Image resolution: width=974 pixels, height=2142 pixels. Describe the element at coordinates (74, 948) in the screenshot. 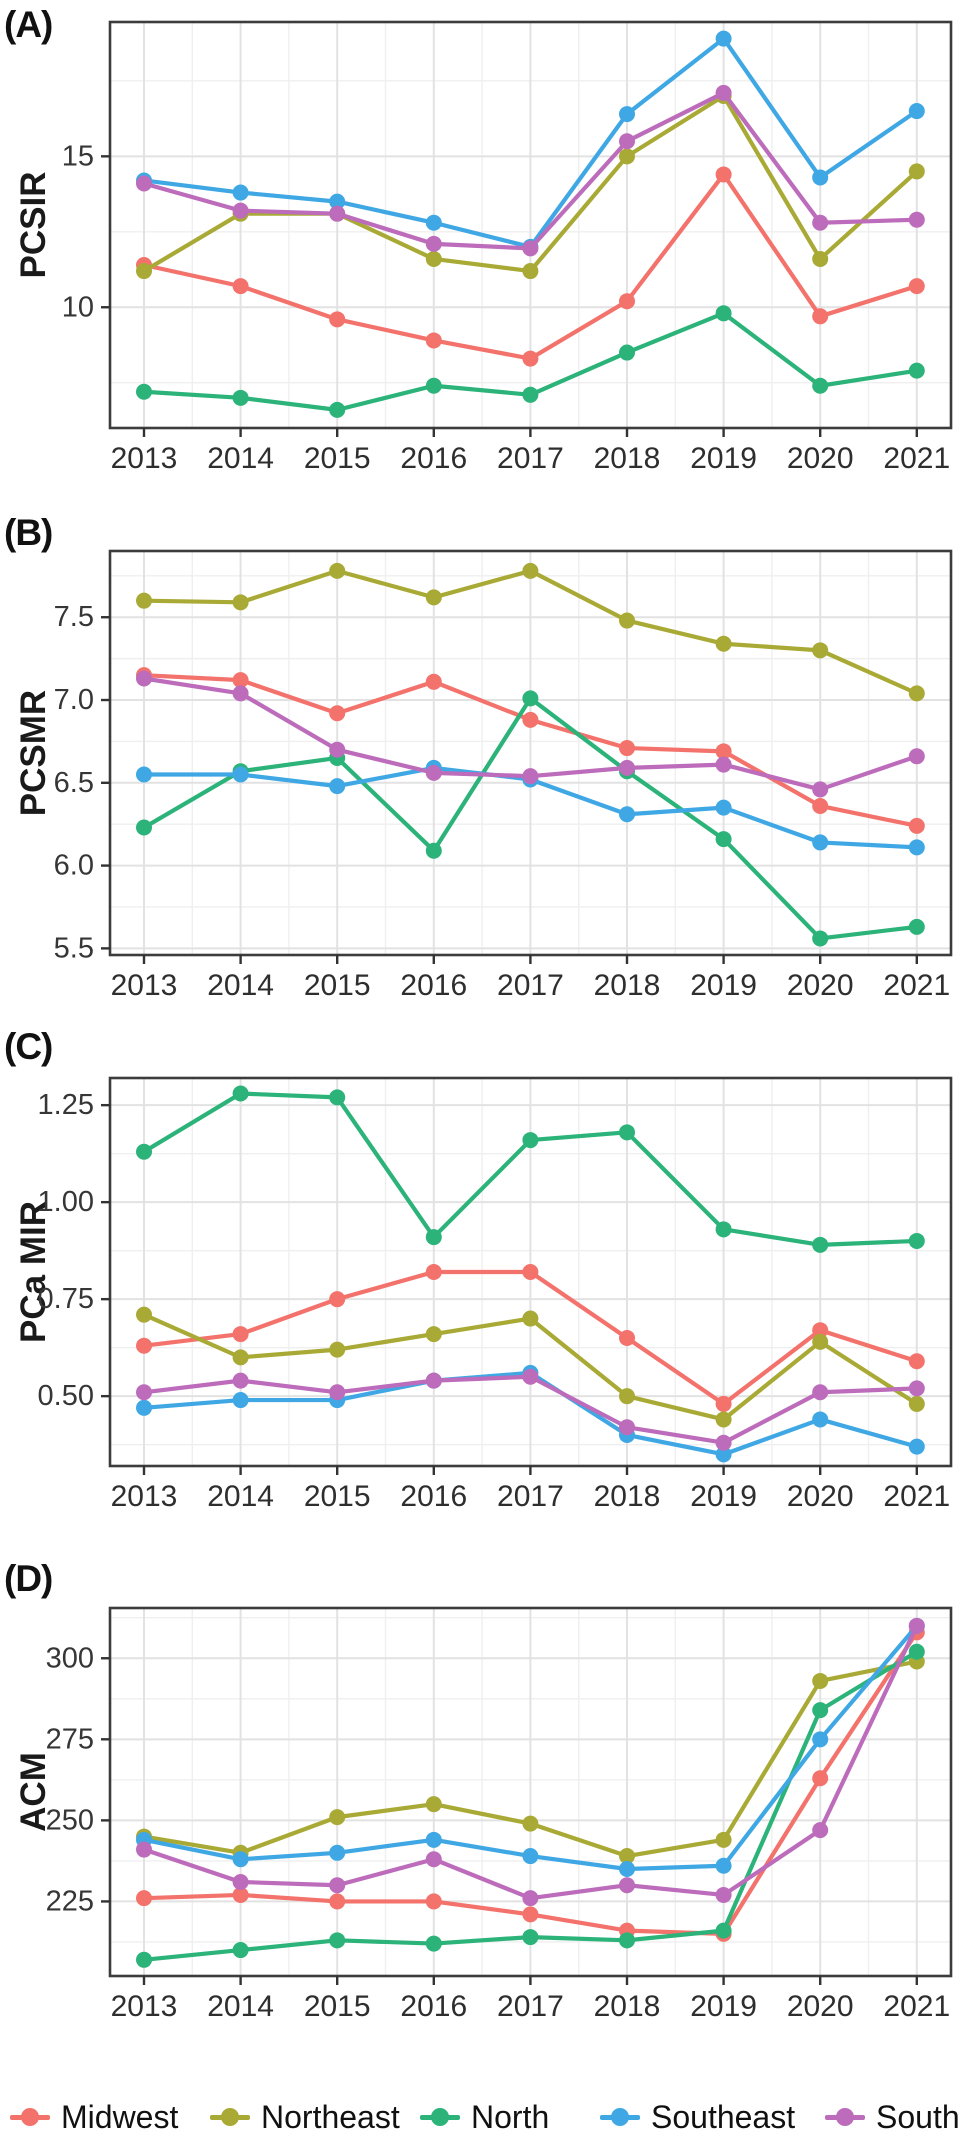

I see `svg-text: 5.5` at that location.